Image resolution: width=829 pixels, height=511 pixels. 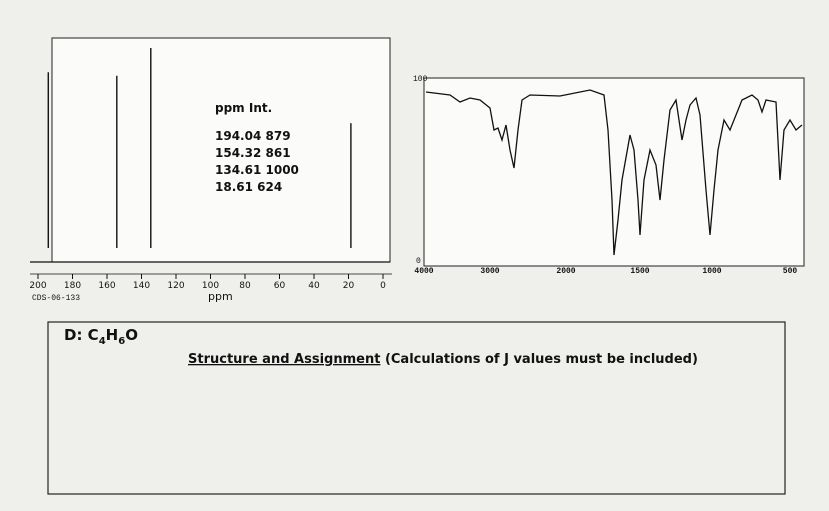 What do you see at coordinates (383, 286) in the screenshot?
I see `x-tick-label: 0` at bounding box center [383, 286].